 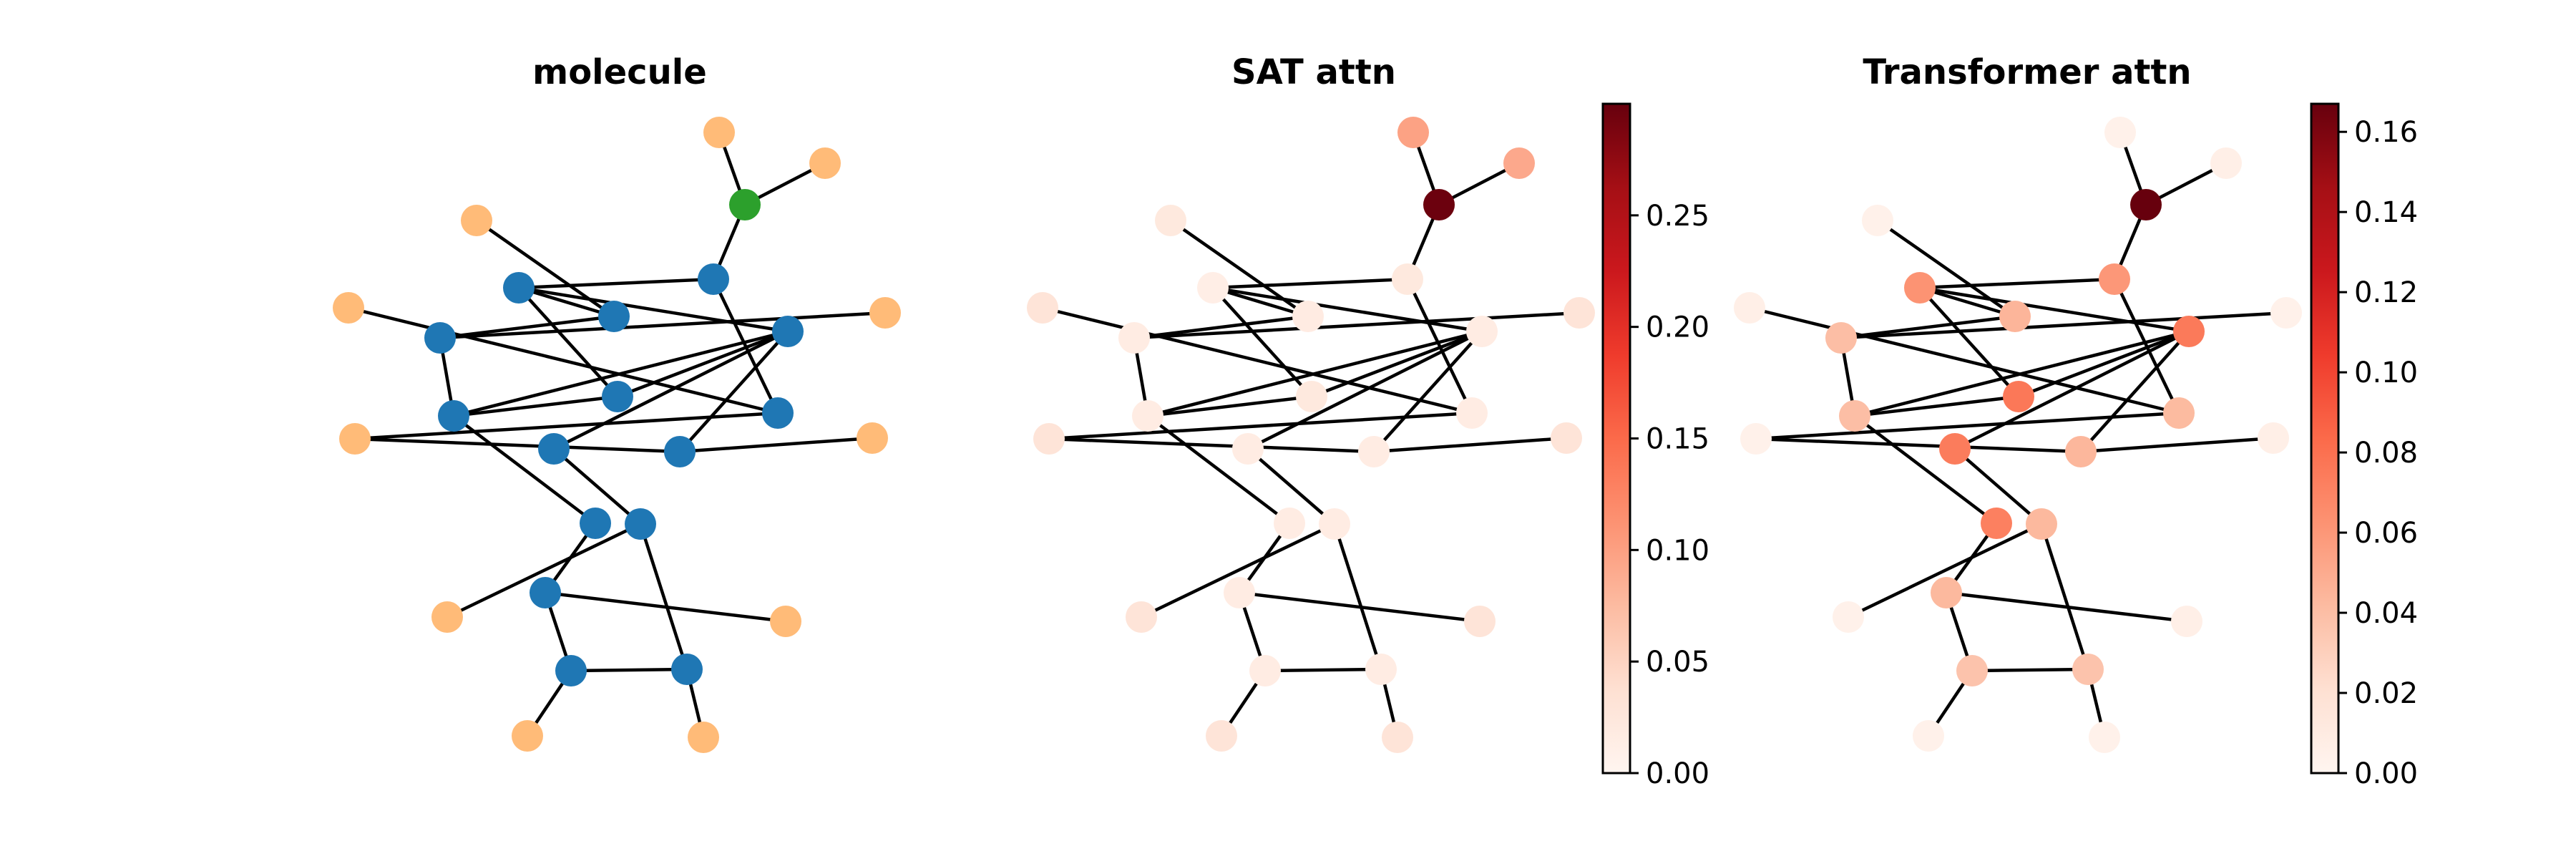 I want to click on colorbar-tick-label: 0.02, so click(x=2386, y=693).